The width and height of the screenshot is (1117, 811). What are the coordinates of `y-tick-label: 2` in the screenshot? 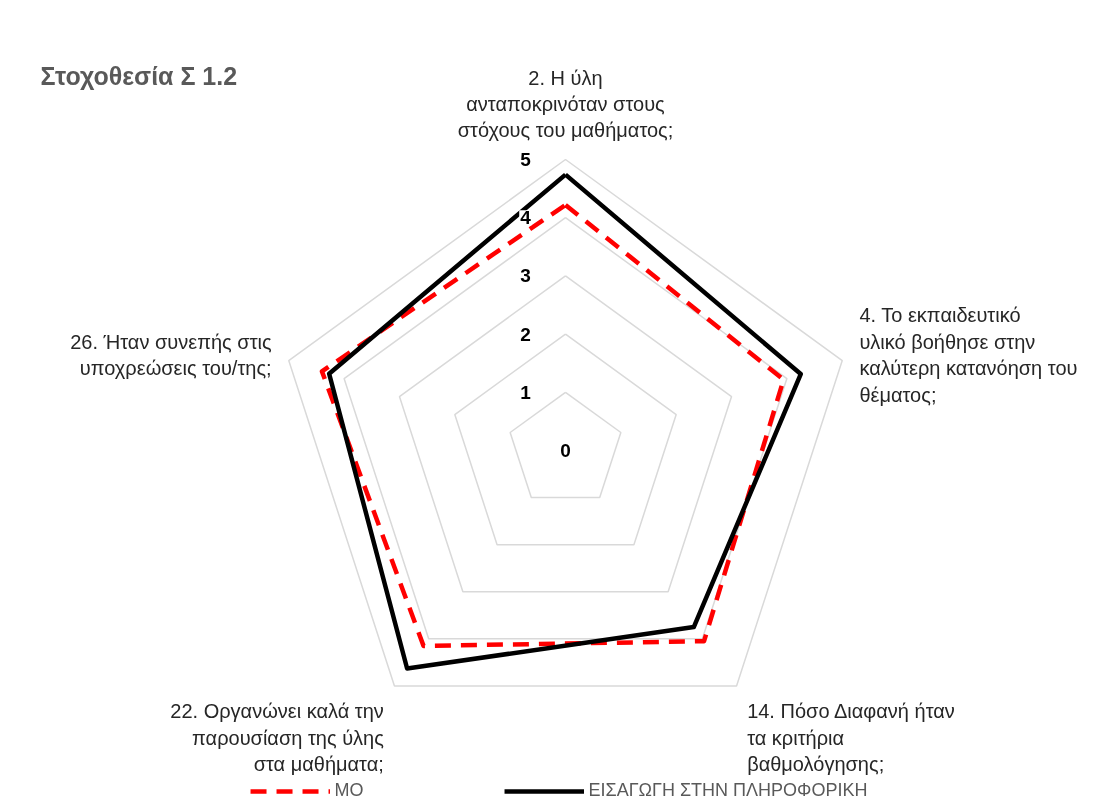 It's located at (525, 334).